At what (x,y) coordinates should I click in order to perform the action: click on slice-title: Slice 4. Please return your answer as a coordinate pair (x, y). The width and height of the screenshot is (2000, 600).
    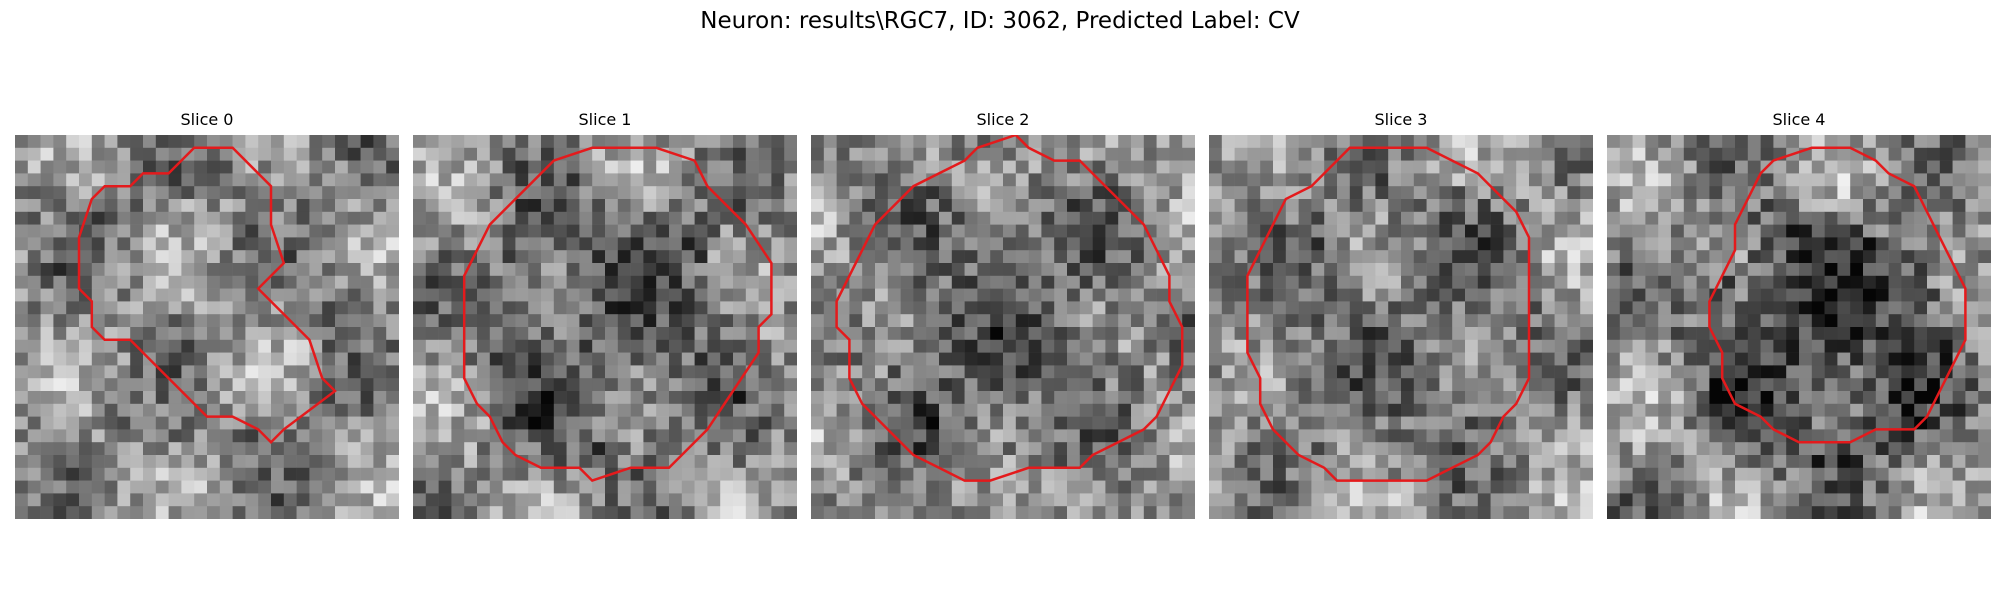
    Looking at the image, I should click on (1799, 119).